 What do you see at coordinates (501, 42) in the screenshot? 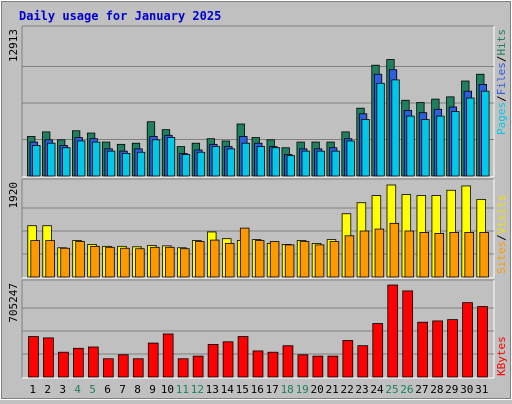
I see `legend-item: Hits` at bounding box center [501, 42].